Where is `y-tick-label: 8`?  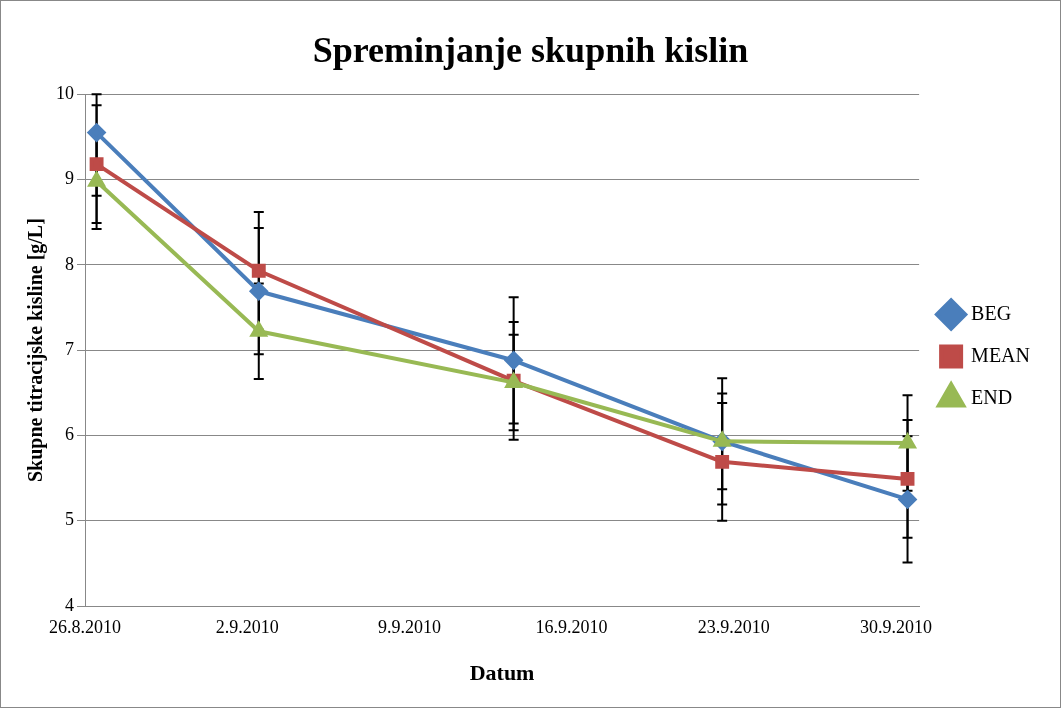
y-tick-label: 8 is located at coordinates (69, 263).